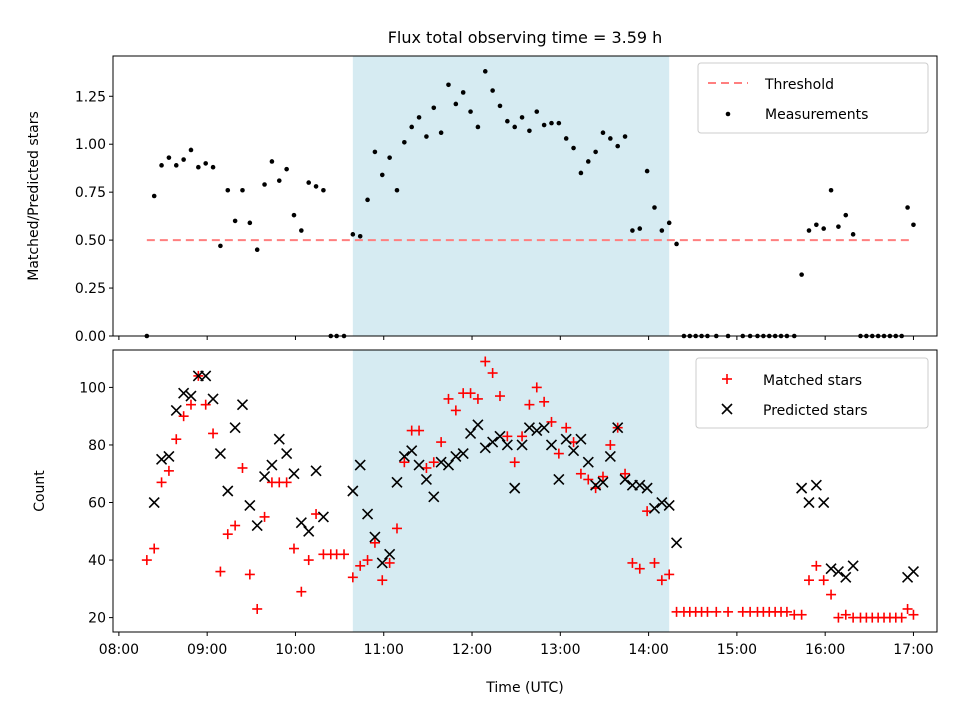 The height and width of the screenshot is (720, 960). Describe the element at coordinates (207, 650) in the screenshot. I see `x-tick-label: 09:00` at that location.